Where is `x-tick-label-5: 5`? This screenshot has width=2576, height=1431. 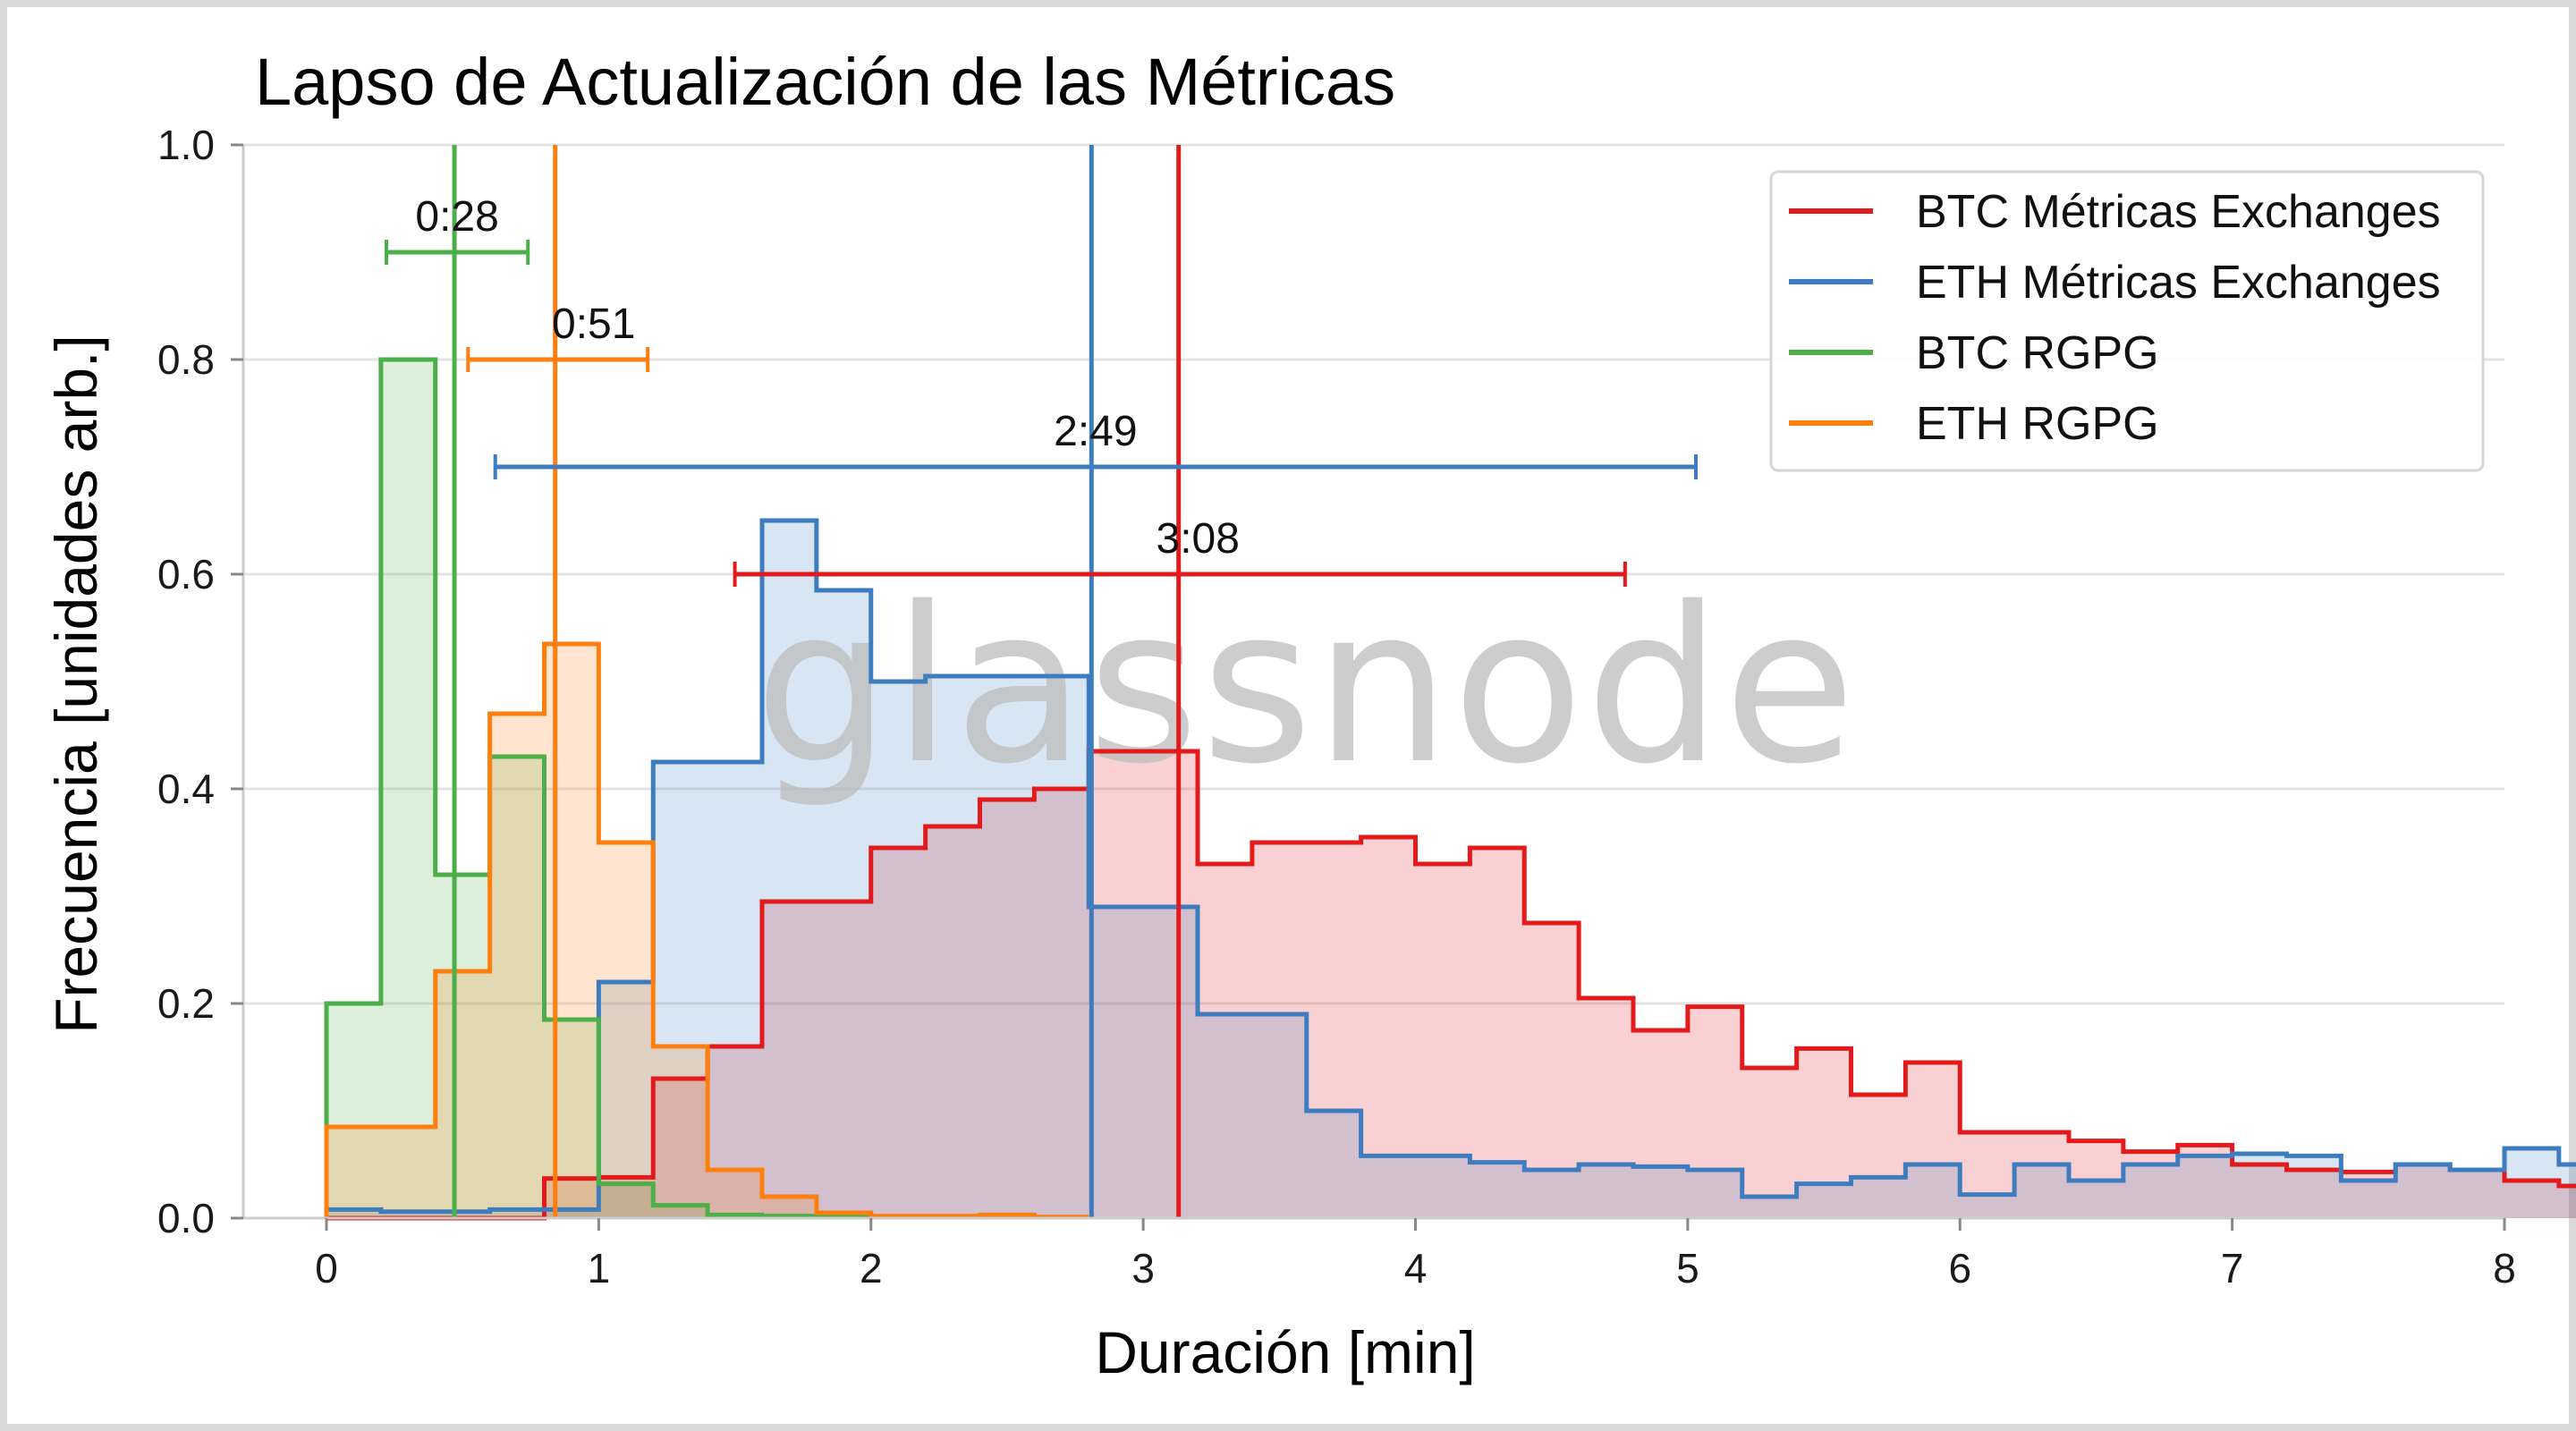
x-tick-label-5: 5 is located at coordinates (1687, 1268).